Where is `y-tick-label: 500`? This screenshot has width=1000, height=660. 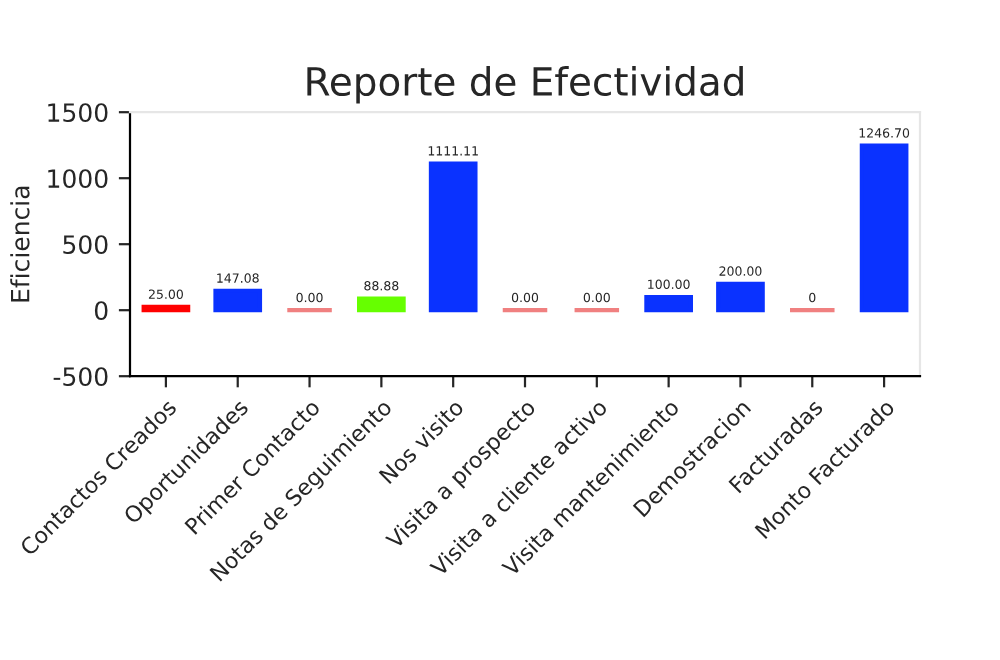 y-tick-label: 500 is located at coordinates (85, 245).